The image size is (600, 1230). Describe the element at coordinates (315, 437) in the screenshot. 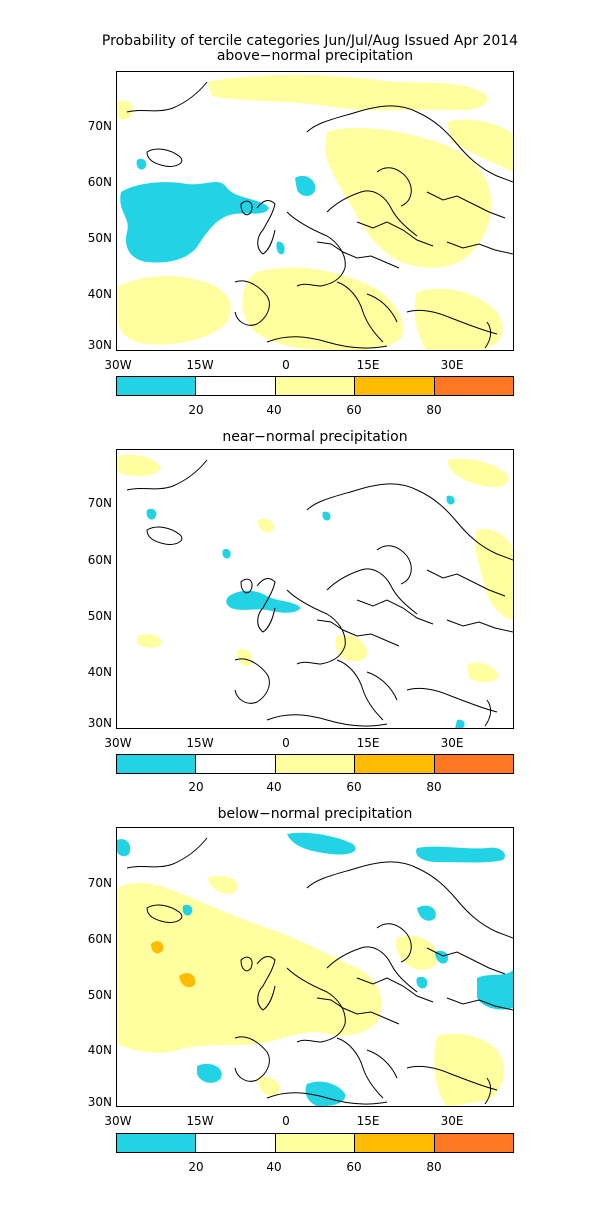

I see `panel-subtitle-near: near−normal precipitation` at that location.